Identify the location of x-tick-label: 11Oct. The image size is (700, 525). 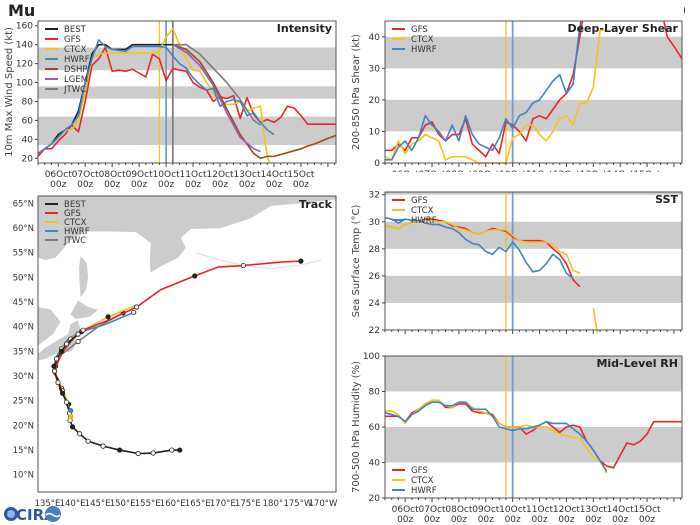
(193, 175).